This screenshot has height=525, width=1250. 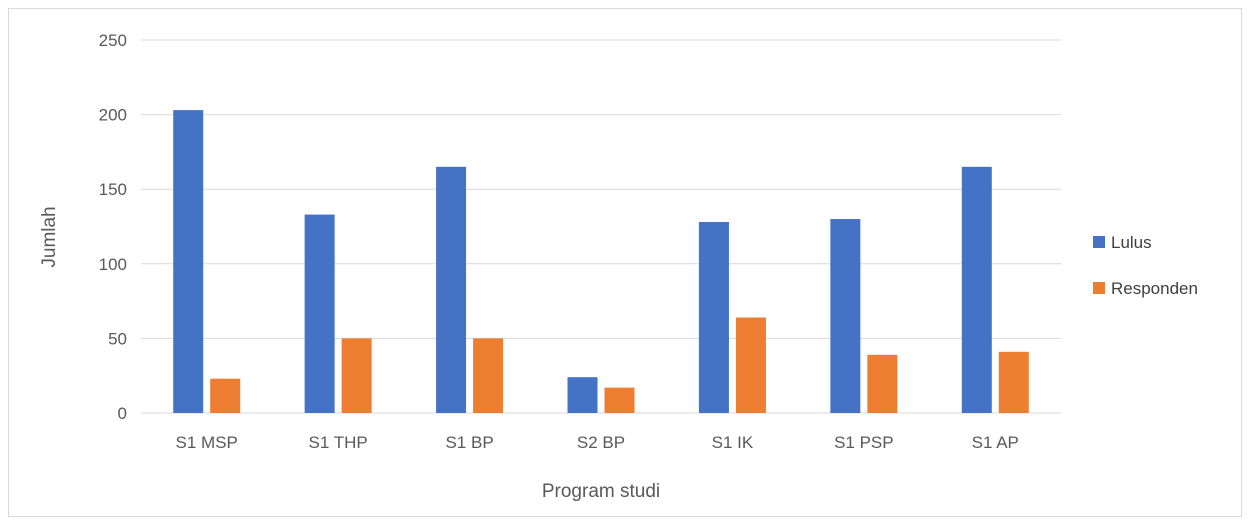 I want to click on x-tick-label: S2 BP, so click(x=601, y=442).